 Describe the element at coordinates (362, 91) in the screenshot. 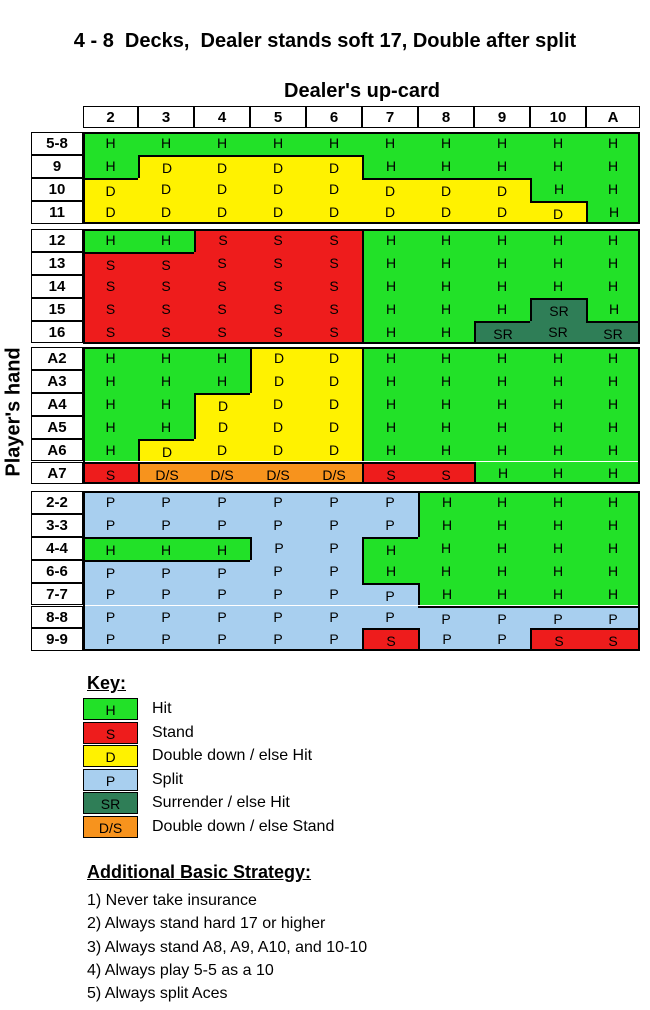

I see `dealer-upcard-label: Dealer's up-card` at that location.